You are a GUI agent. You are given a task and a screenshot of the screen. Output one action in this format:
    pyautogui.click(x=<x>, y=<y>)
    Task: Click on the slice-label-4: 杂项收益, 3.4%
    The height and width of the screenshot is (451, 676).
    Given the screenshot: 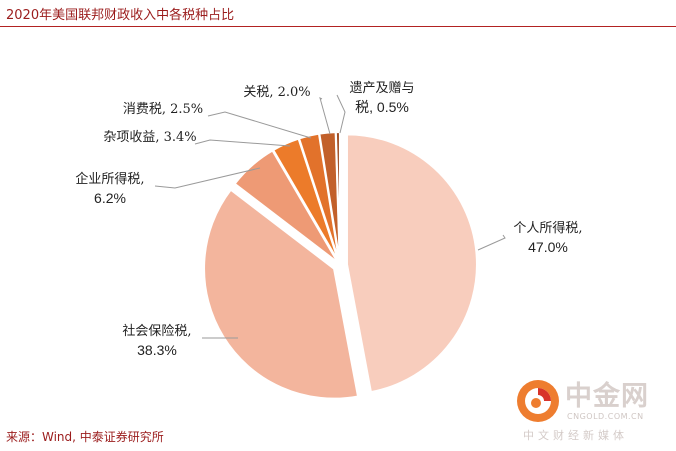 What is the action you would take?
    pyautogui.click(x=149, y=137)
    